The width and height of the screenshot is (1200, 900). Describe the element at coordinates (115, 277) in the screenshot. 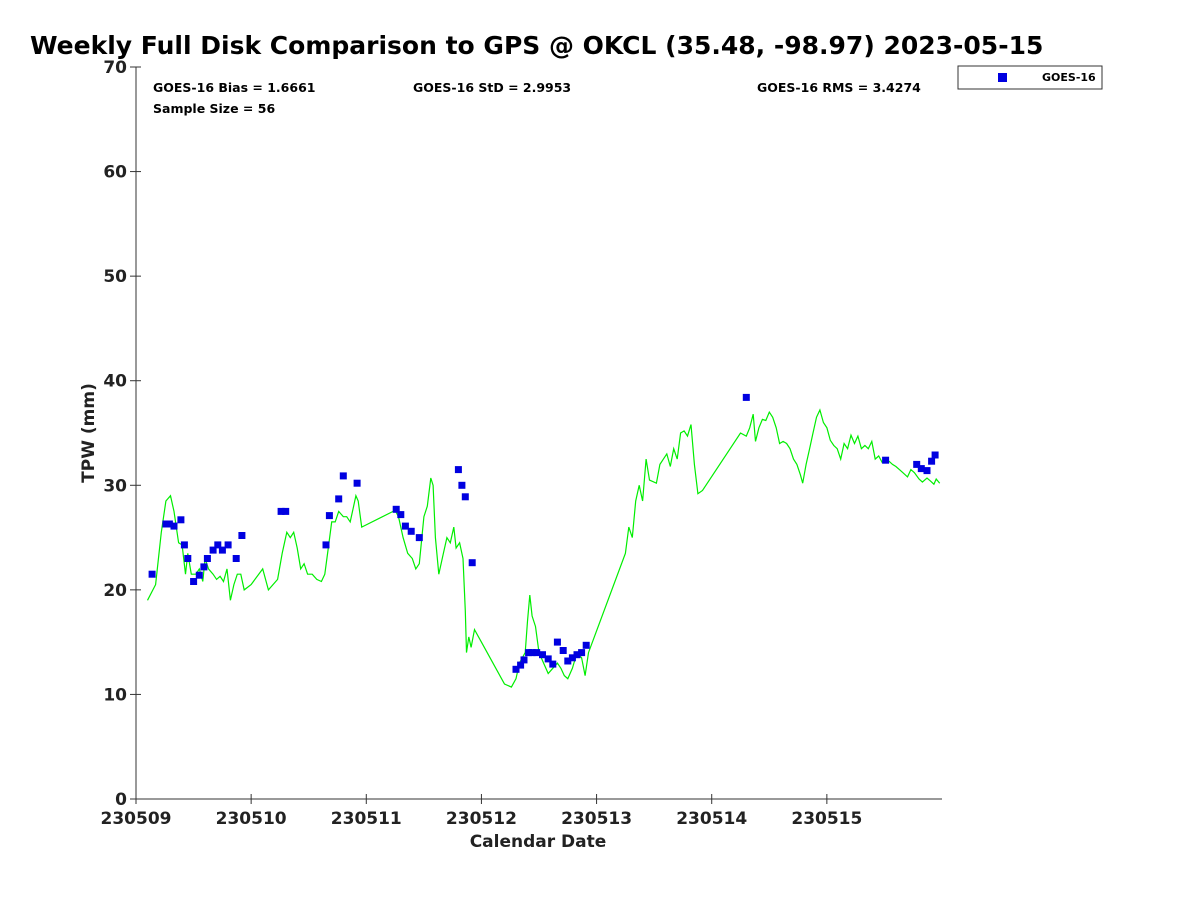

I see `y-tick-label: 50` at that location.